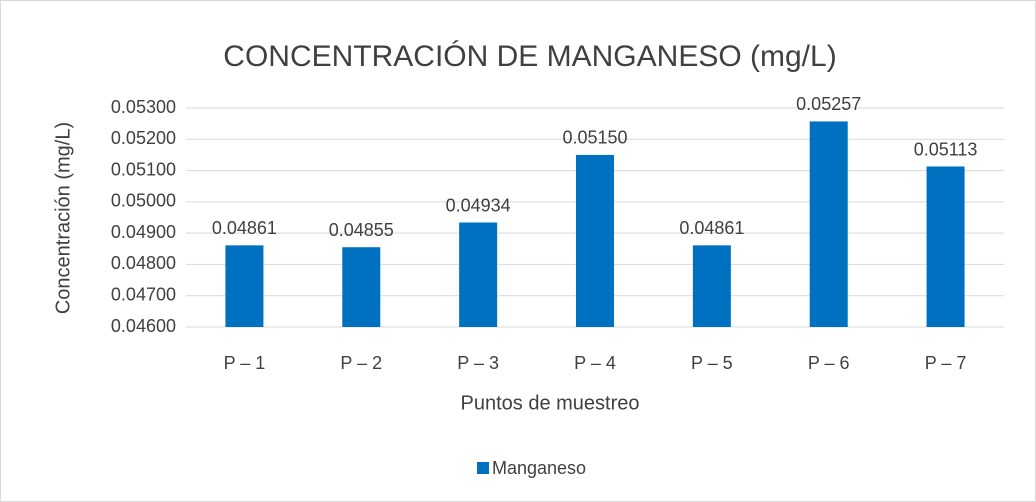 Image resolution: width=1036 pixels, height=502 pixels. Describe the element at coordinates (361, 363) in the screenshot. I see `x-tick-label: P – 2` at that location.